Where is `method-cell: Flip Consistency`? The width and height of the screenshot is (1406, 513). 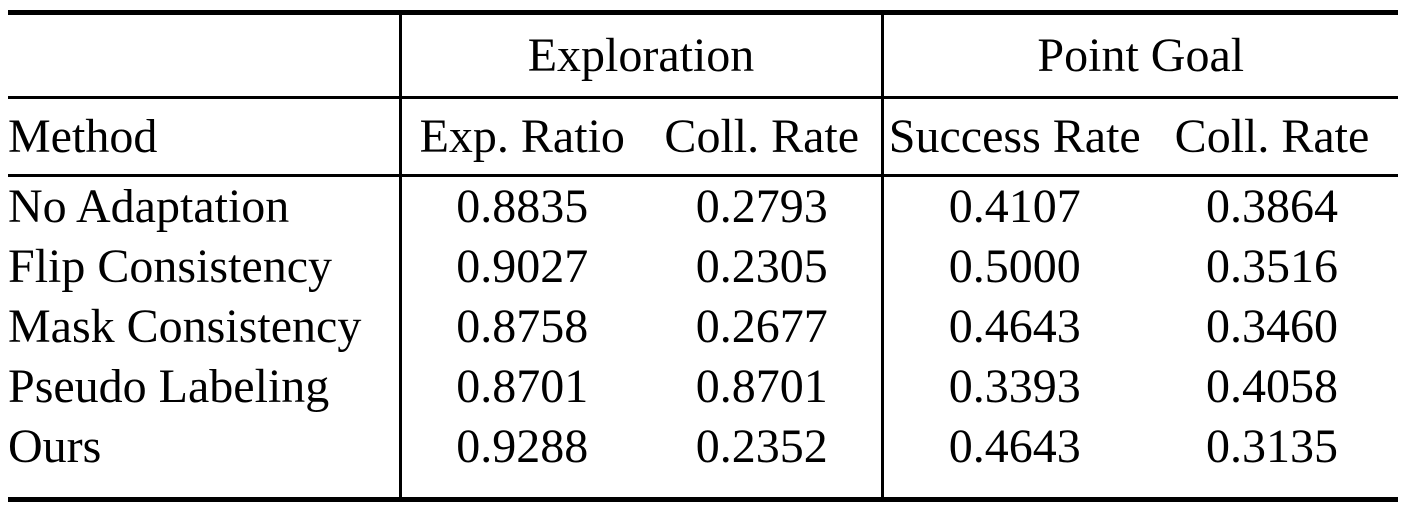
method-cell: Flip Consistency is located at coordinates (170, 266).